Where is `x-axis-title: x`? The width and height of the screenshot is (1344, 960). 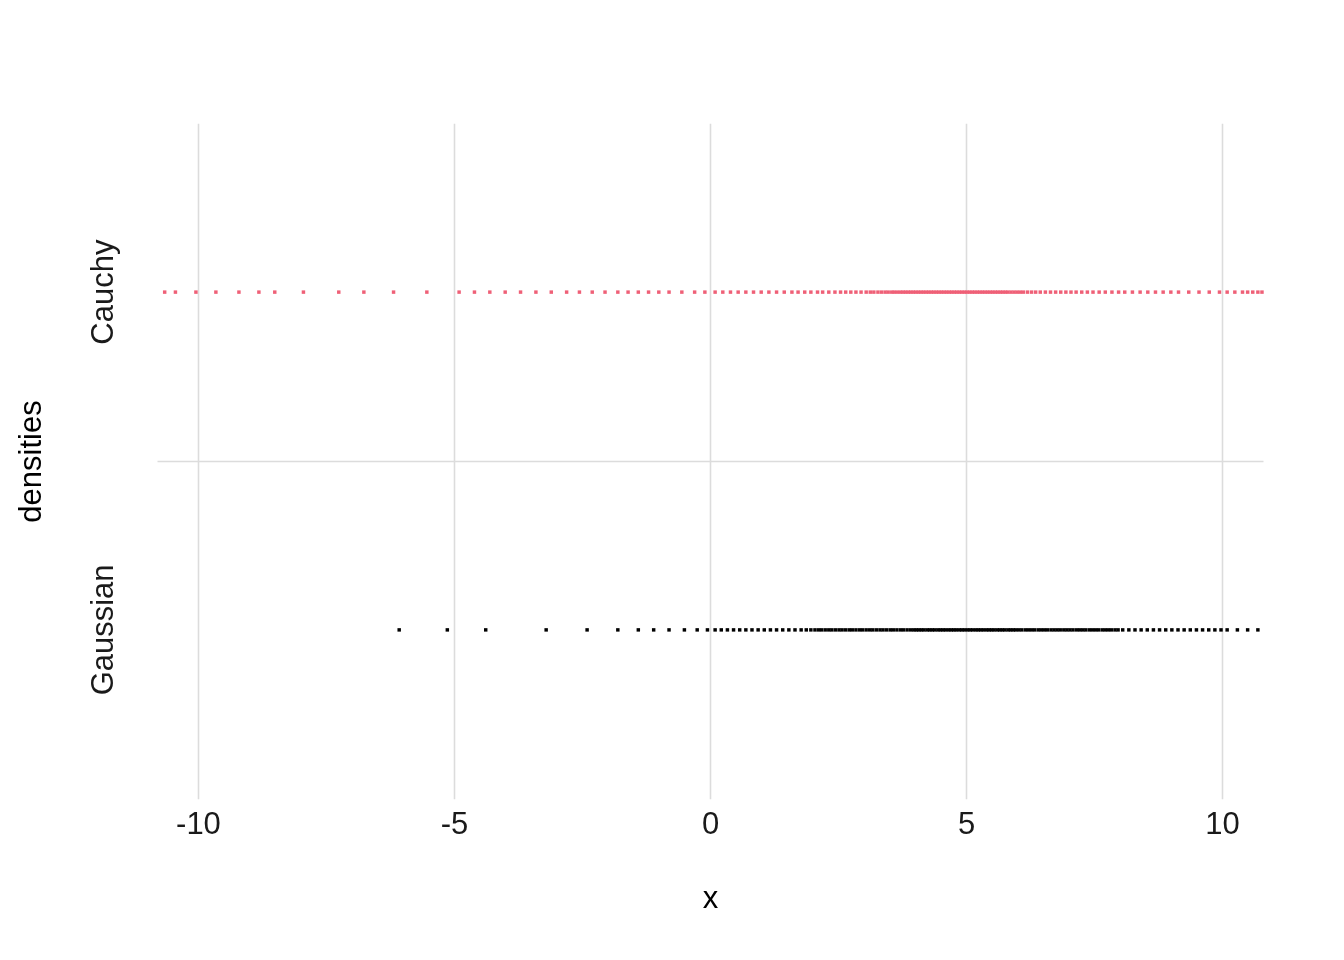 x-axis-title: x is located at coordinates (710, 897).